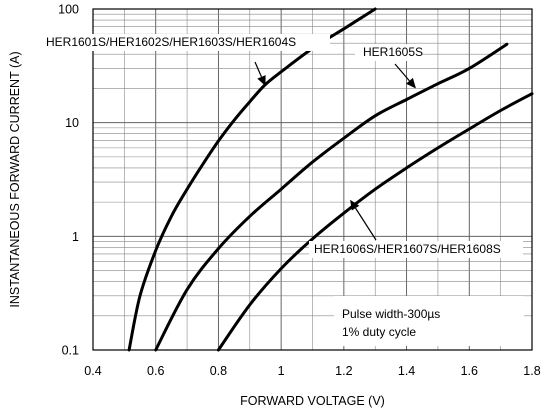 The width and height of the screenshot is (547, 412). What do you see at coordinates (531, 371) in the screenshot?
I see `x-tick-label: 1.8` at bounding box center [531, 371].